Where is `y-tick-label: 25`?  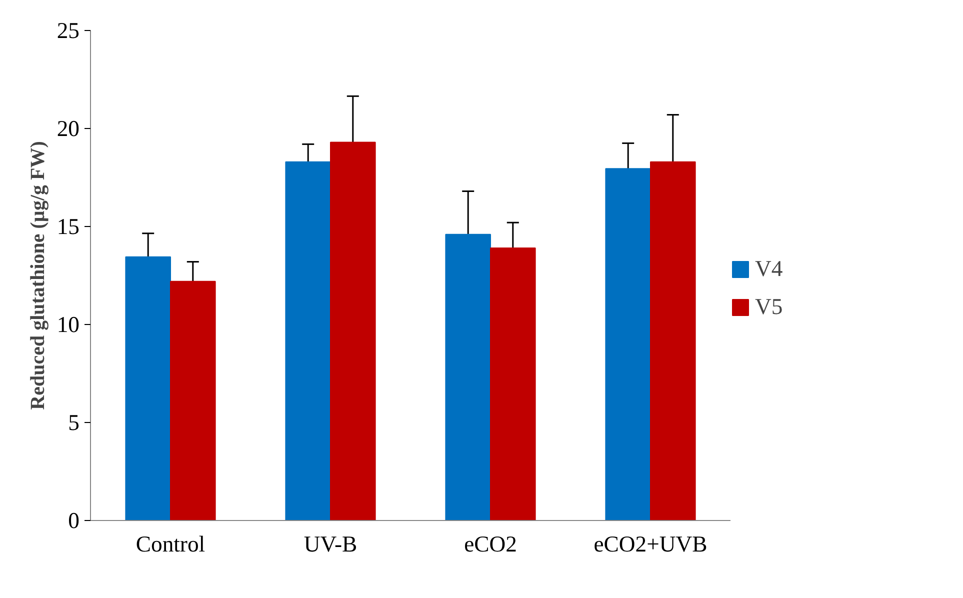 y-tick-label: 25 is located at coordinates (68, 30).